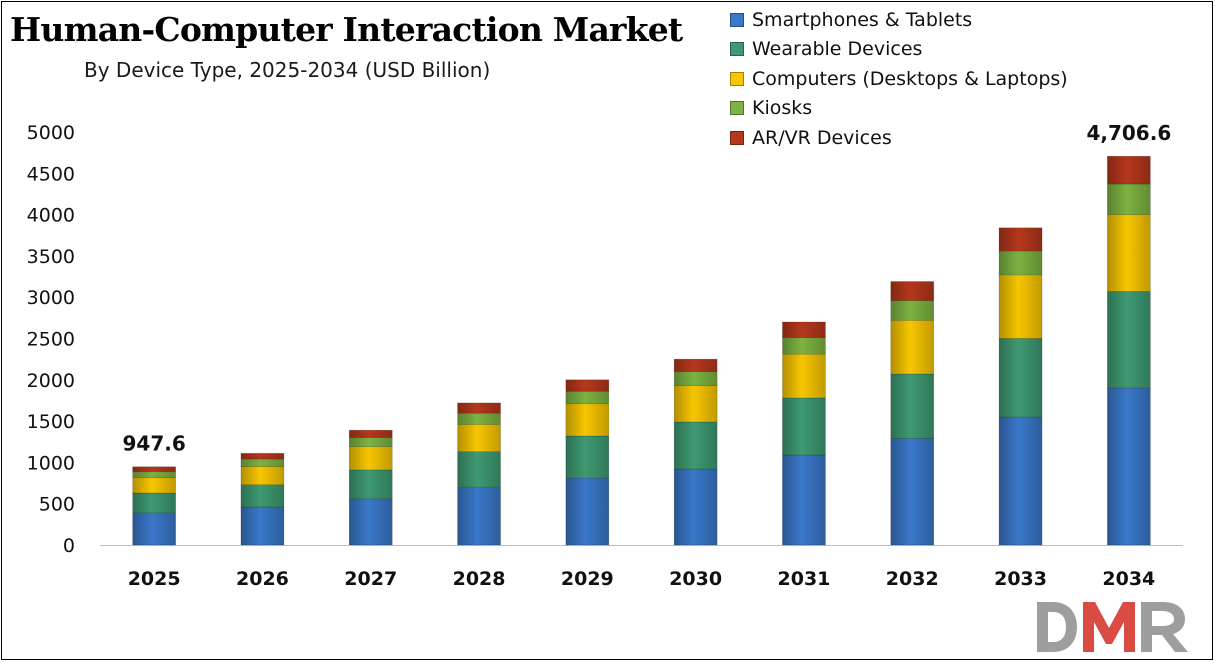 The width and height of the screenshot is (1216, 663). I want to click on dmr-logo, so click(1112, 627).